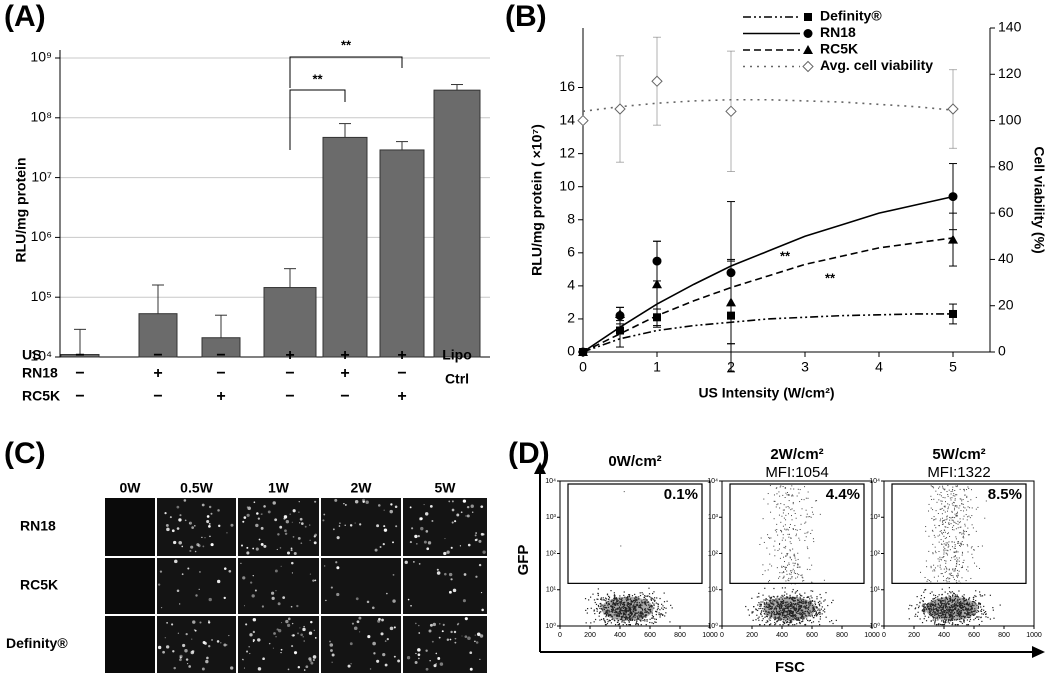  Describe the element at coordinates (344, 355) in the screenshot. I see `condition-mark: +` at that location.